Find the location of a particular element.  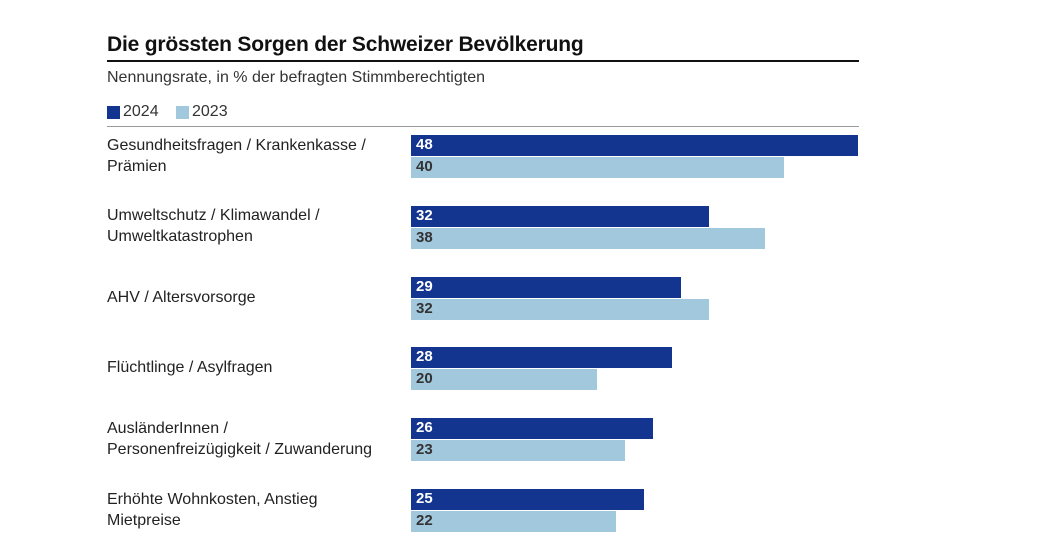

category-label-line: AHV / Altersvorsorge is located at coordinates (181, 297).